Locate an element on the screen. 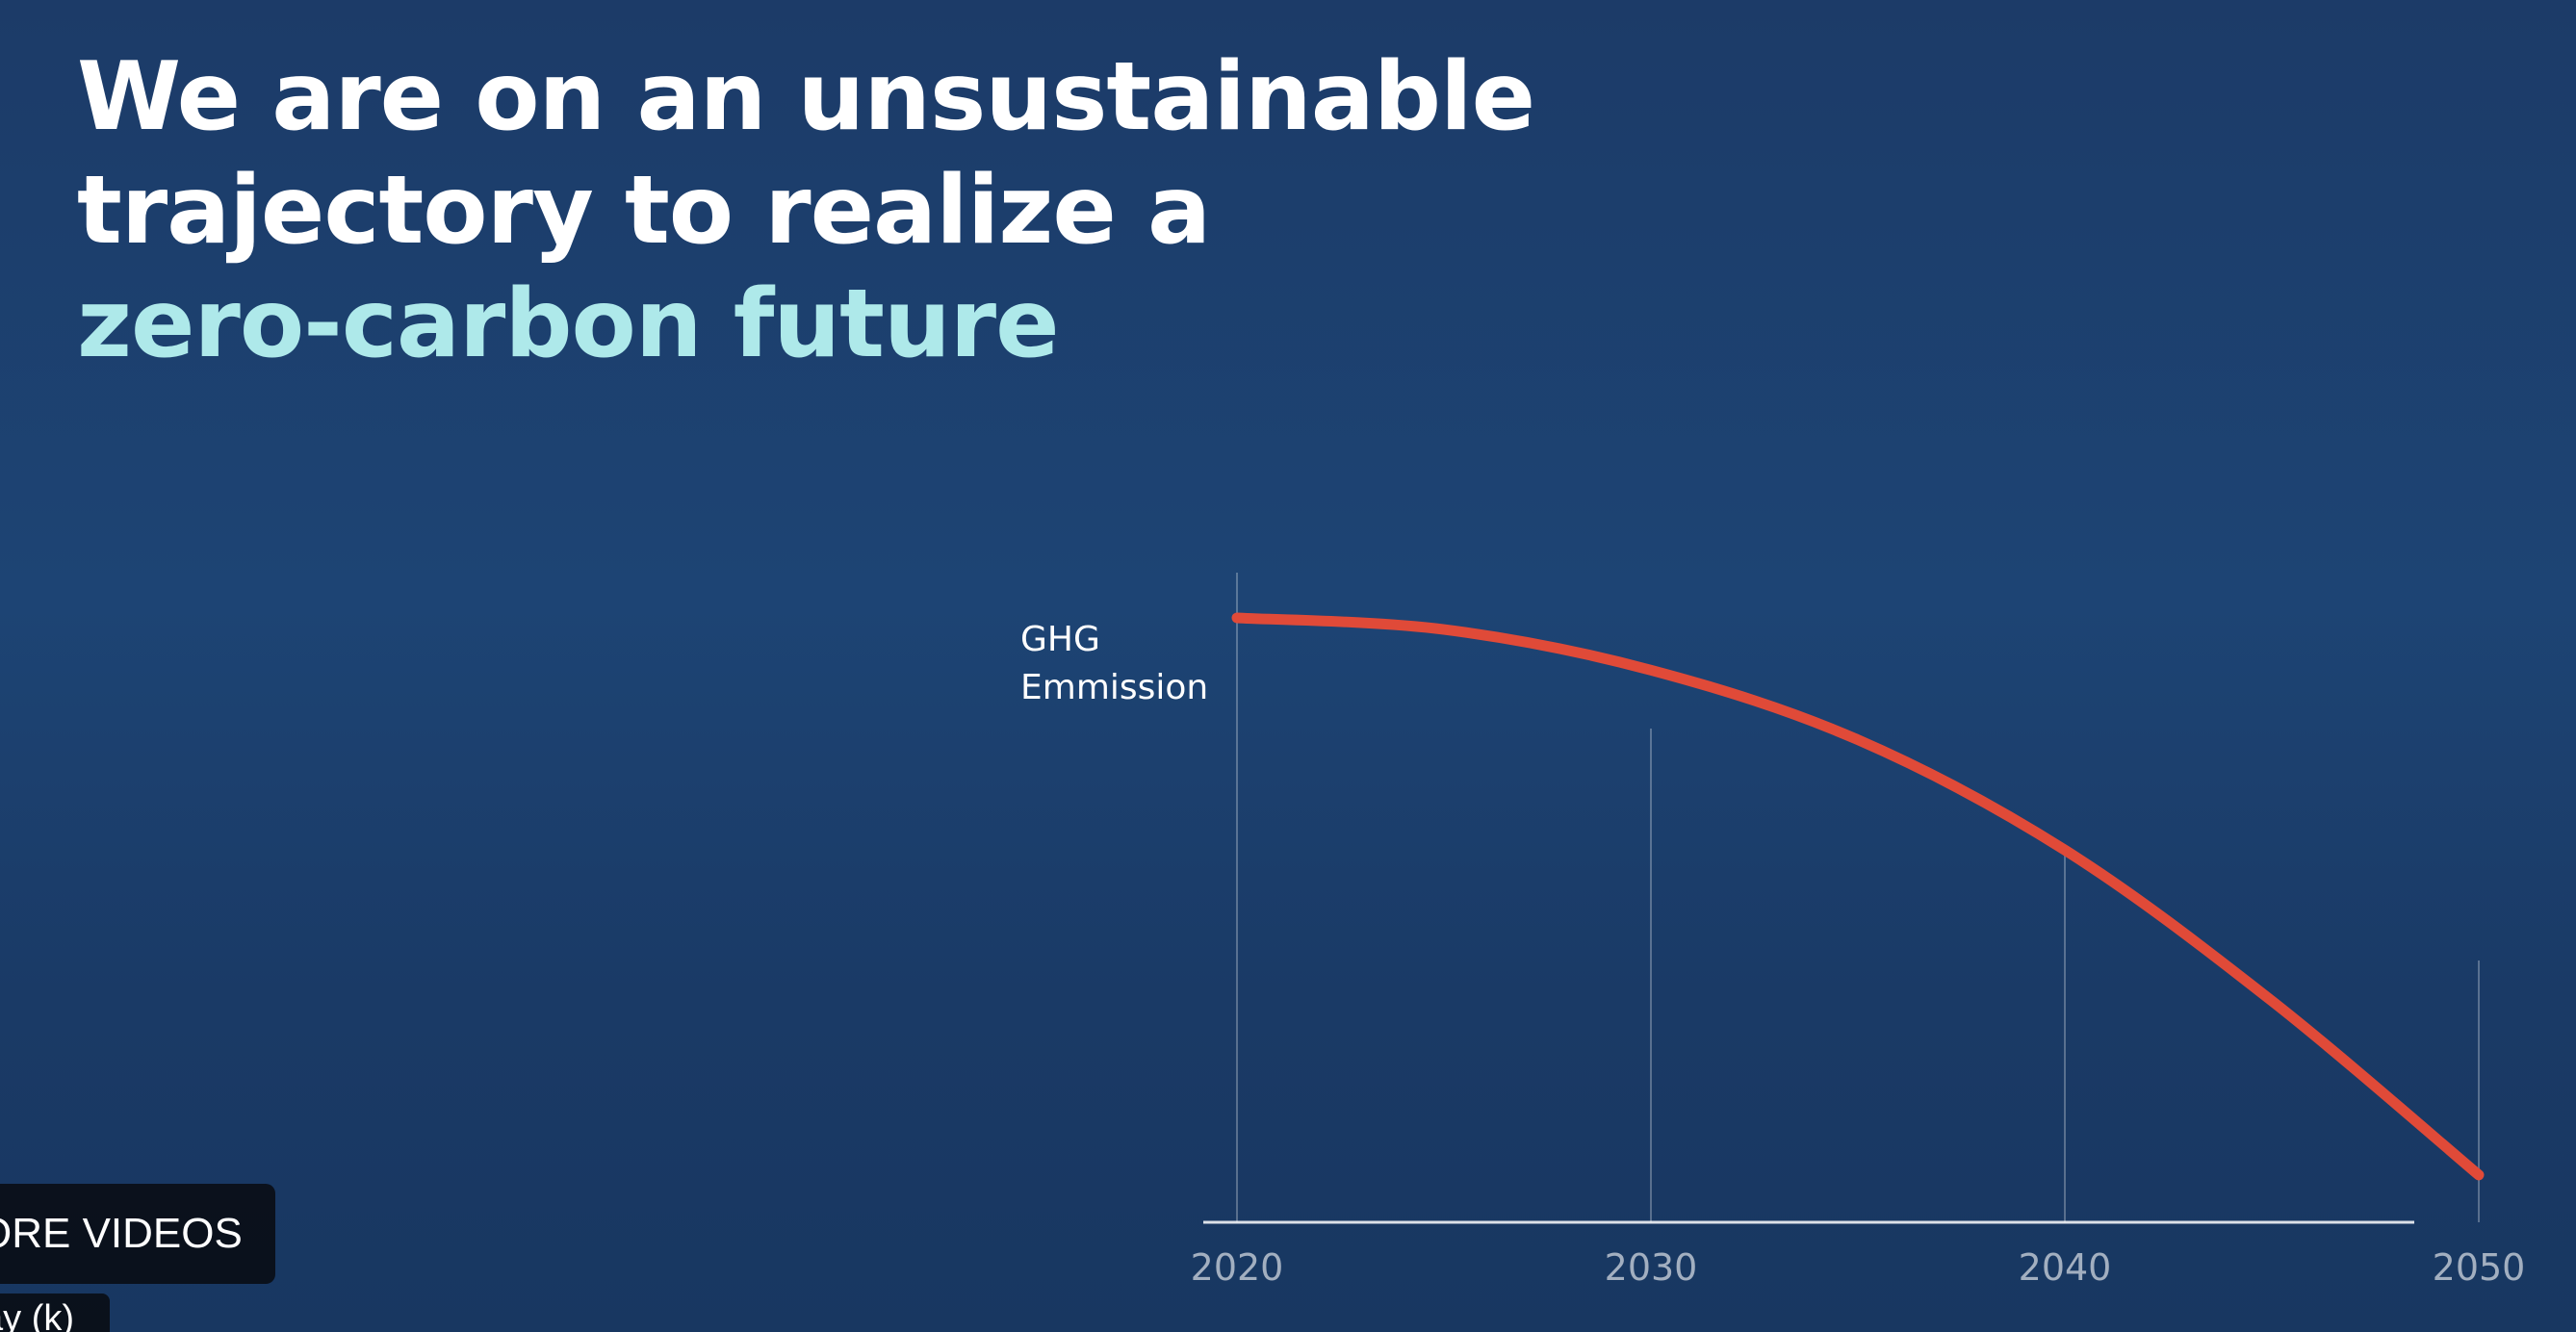  headline-line-1: We are on an unsustainable is located at coordinates (806, 97).